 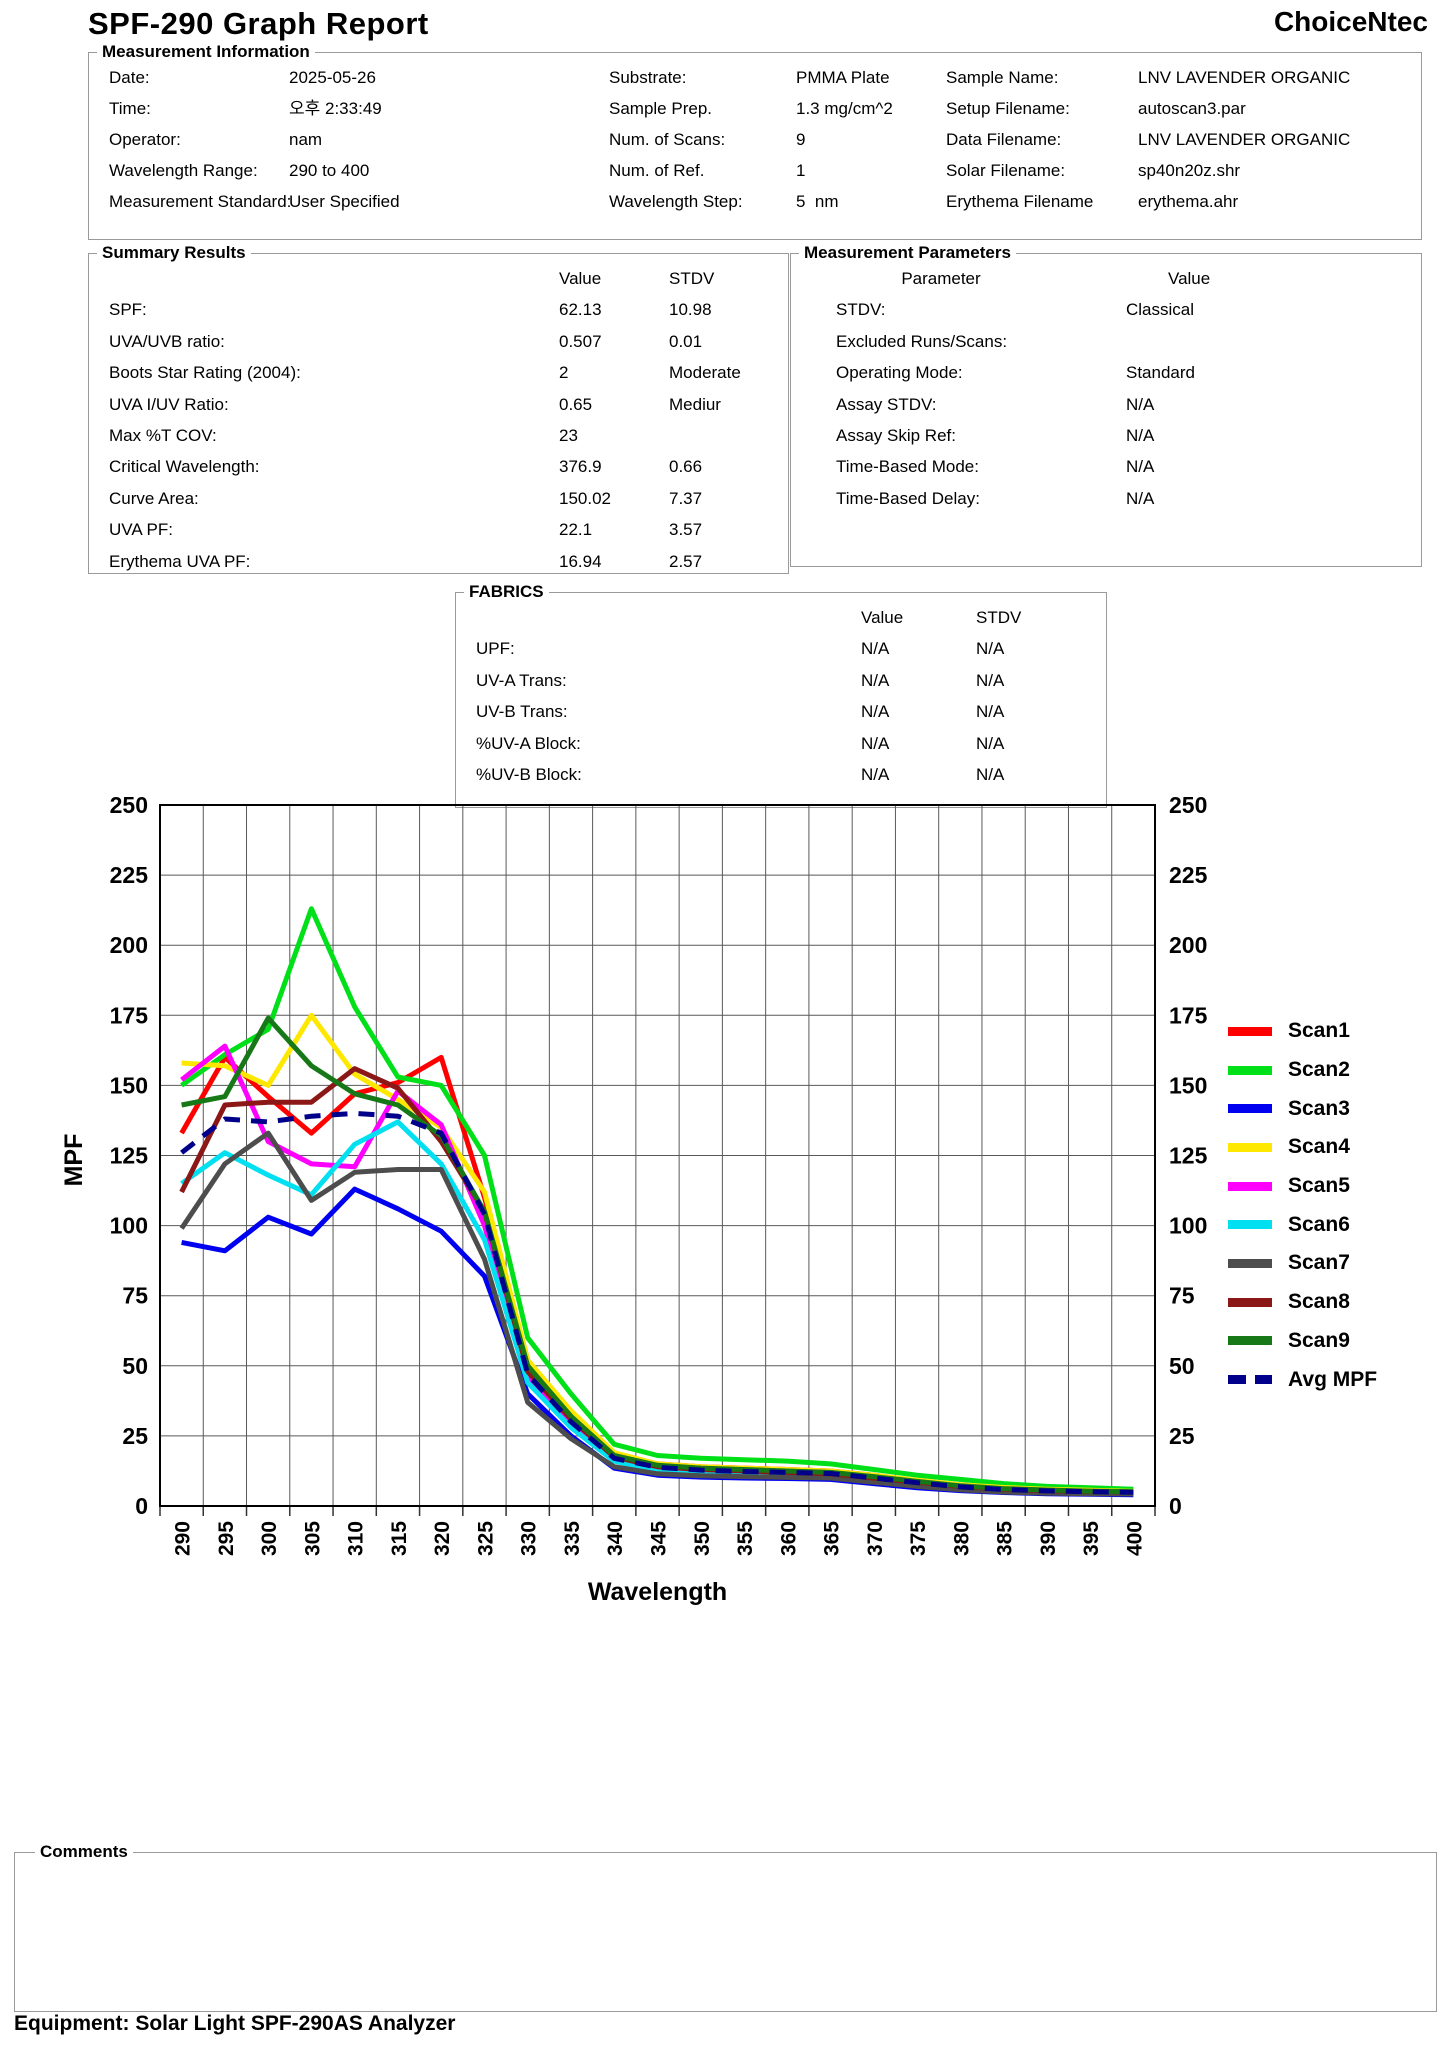 What do you see at coordinates (141, 1506) in the screenshot?
I see `y-axis-tick-label: 0` at bounding box center [141, 1506].